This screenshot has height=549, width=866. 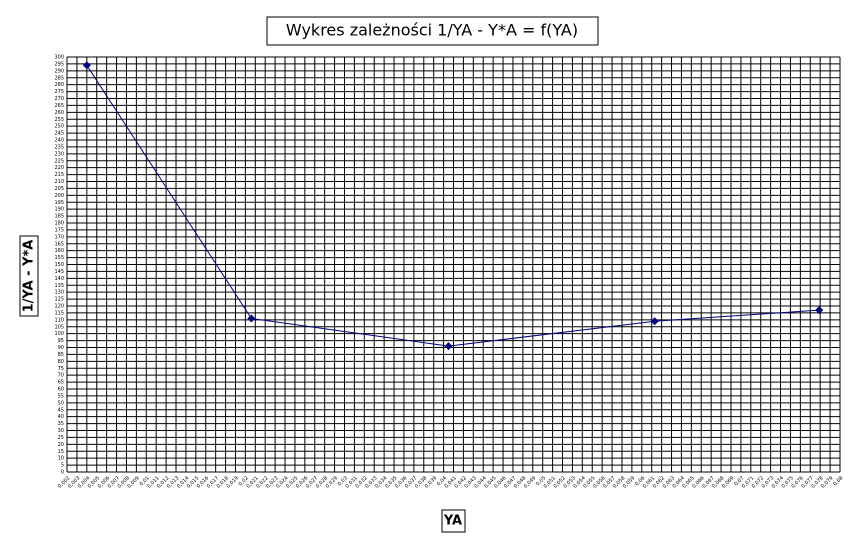 I want to click on y-tick-label: 210, so click(x=59, y=182).